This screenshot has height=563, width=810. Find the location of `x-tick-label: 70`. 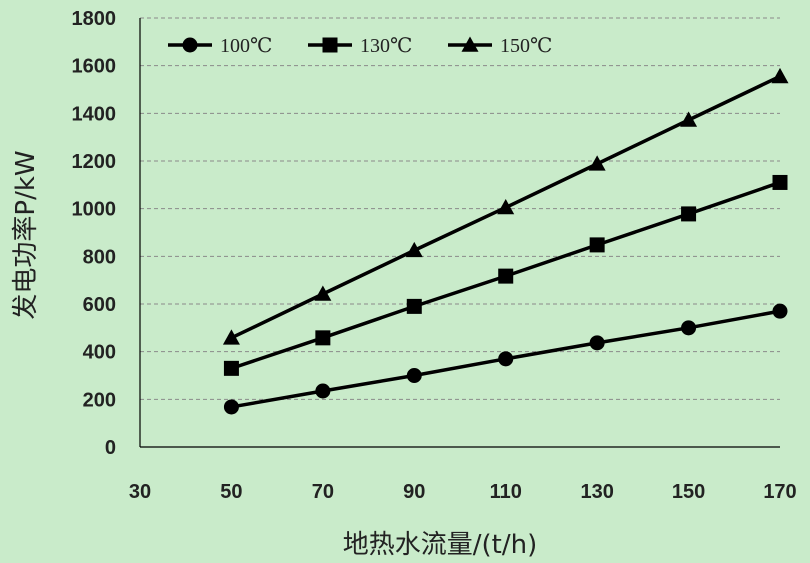

x-tick-label: 70 is located at coordinates (323, 492).